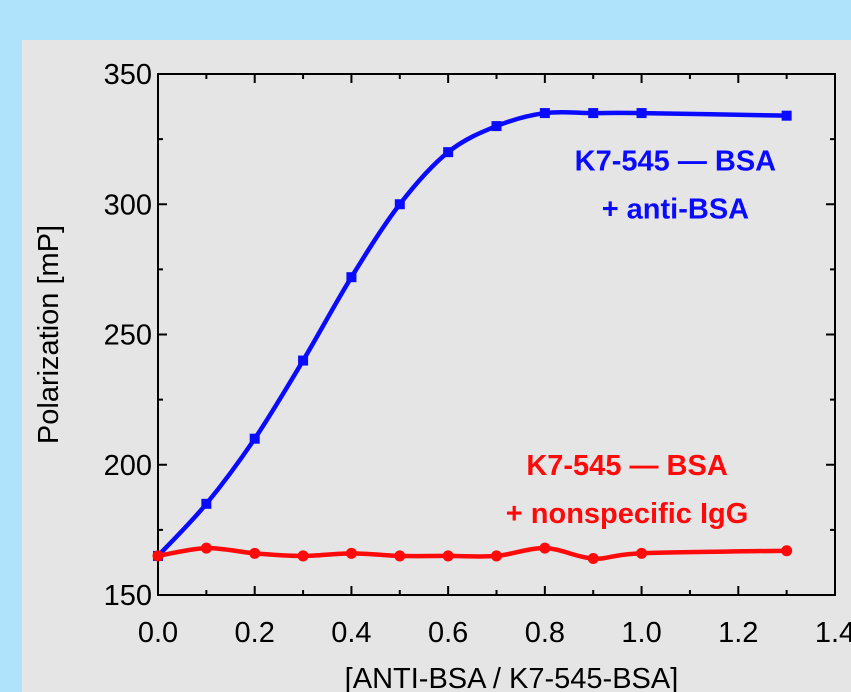  Describe the element at coordinates (49, 334) in the screenshot. I see `y-axis-title: Polarization [mP]` at that location.